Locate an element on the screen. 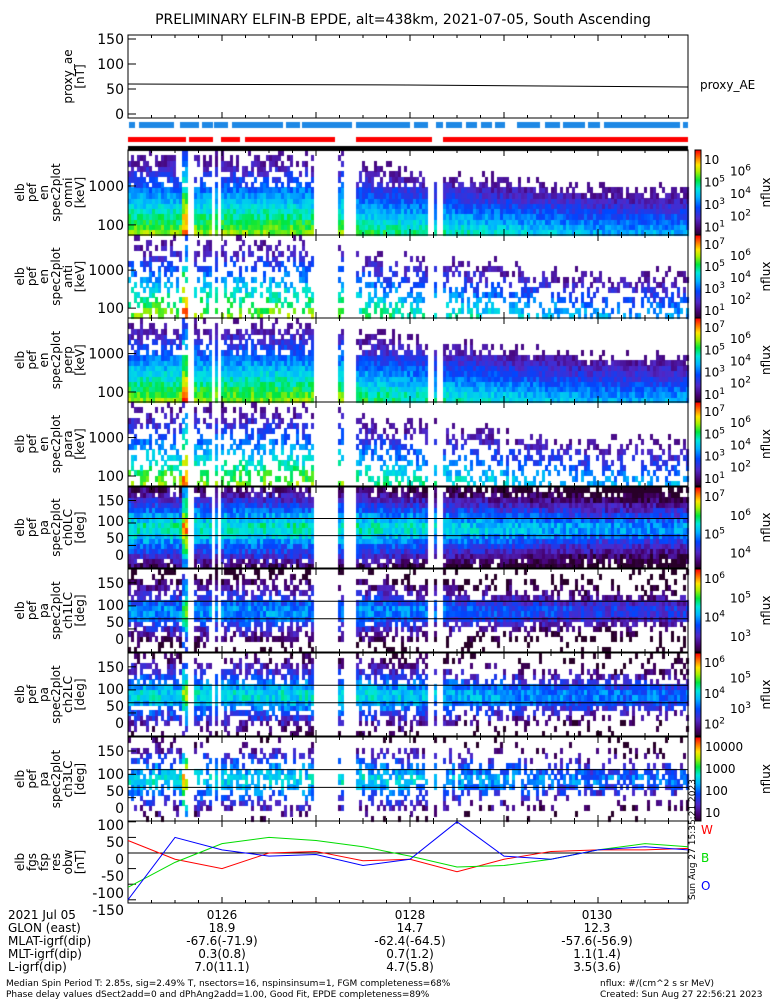 The height and width of the screenshot is (1000, 775). proxy-ae-axes is located at coordinates (408, 76).